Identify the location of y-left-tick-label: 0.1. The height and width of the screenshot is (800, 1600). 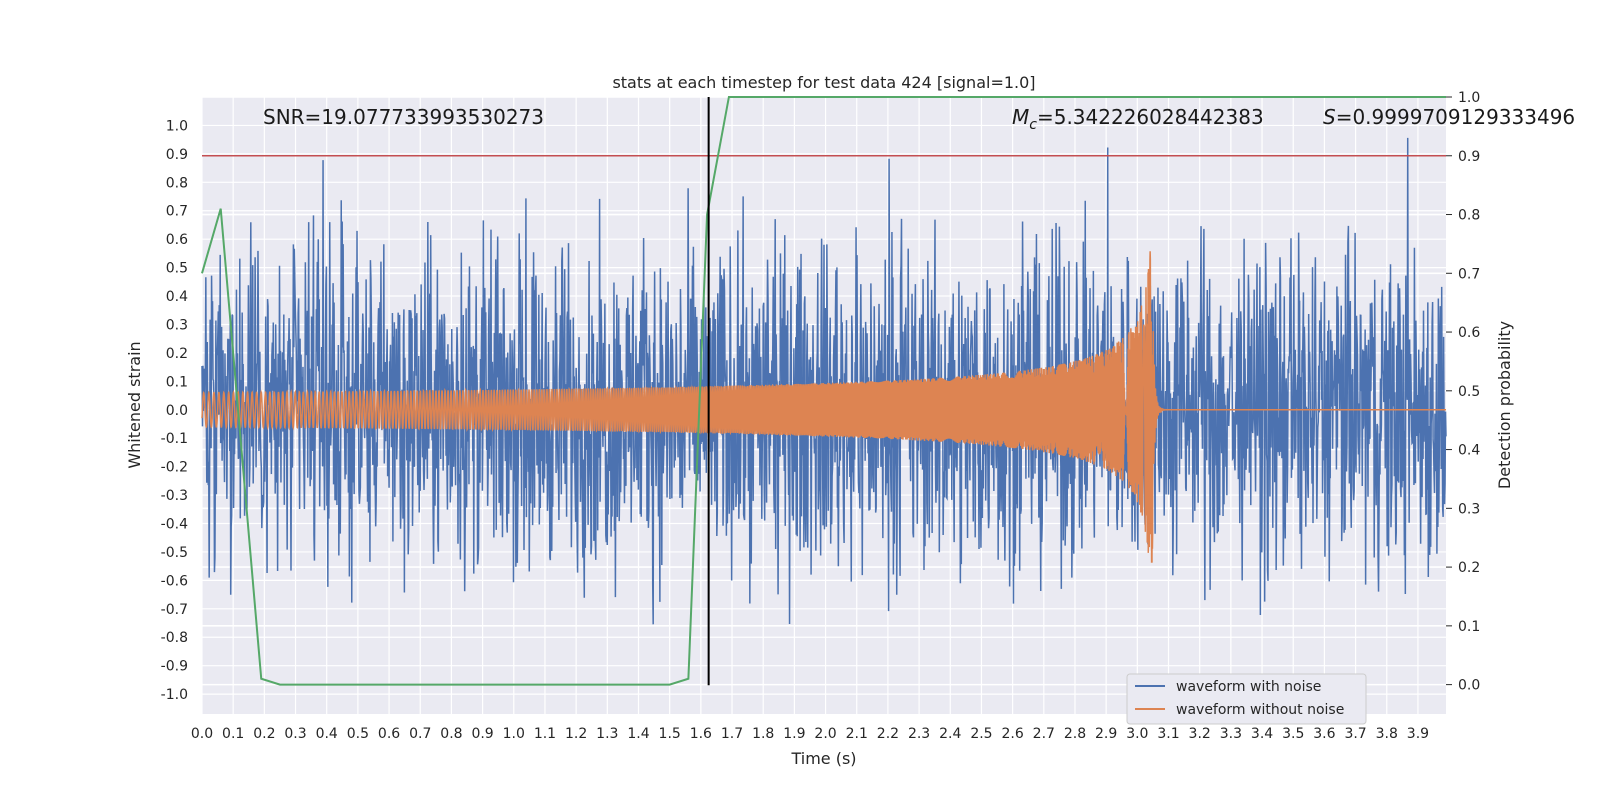
(177, 382).